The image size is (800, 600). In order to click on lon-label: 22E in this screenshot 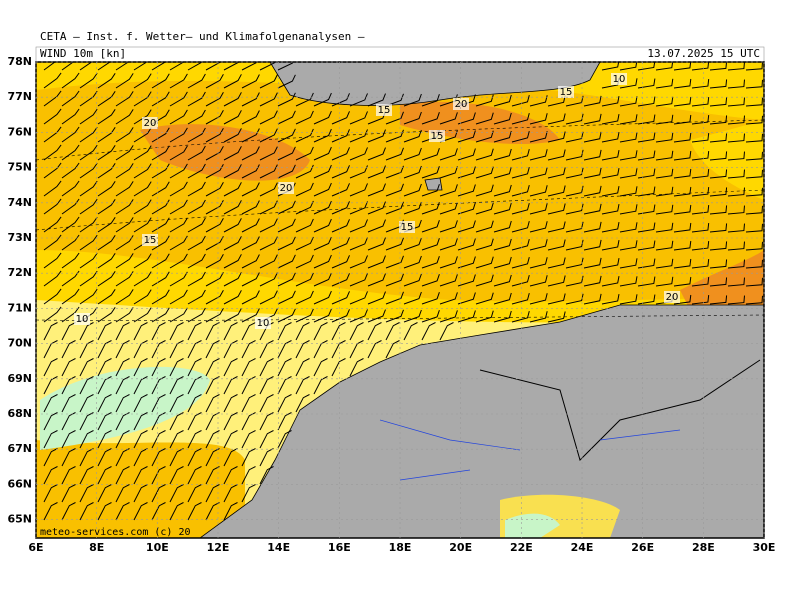, I will do `click(521, 547)`.